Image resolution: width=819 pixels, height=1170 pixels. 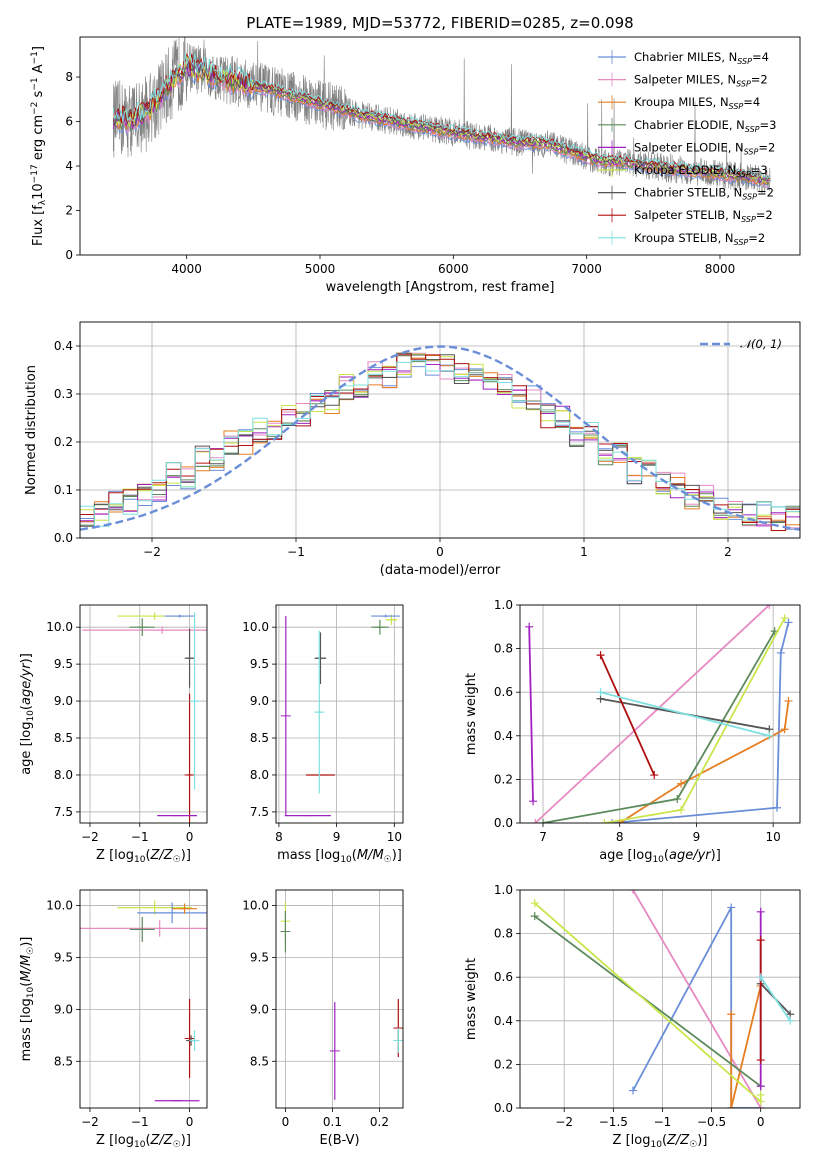 What do you see at coordinates (339, 1140) in the screenshot?
I see `mass_vs_ebv-xlabel: E(B-V)` at bounding box center [339, 1140].